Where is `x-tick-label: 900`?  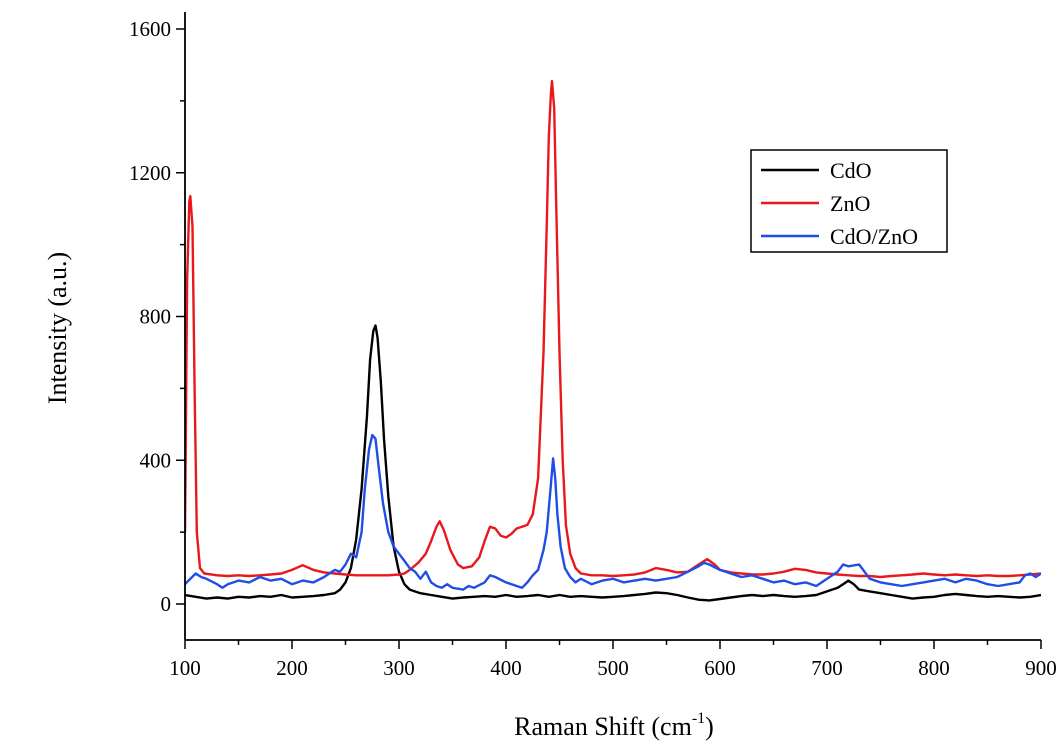 x-tick-label: 900 is located at coordinates (1040, 668).